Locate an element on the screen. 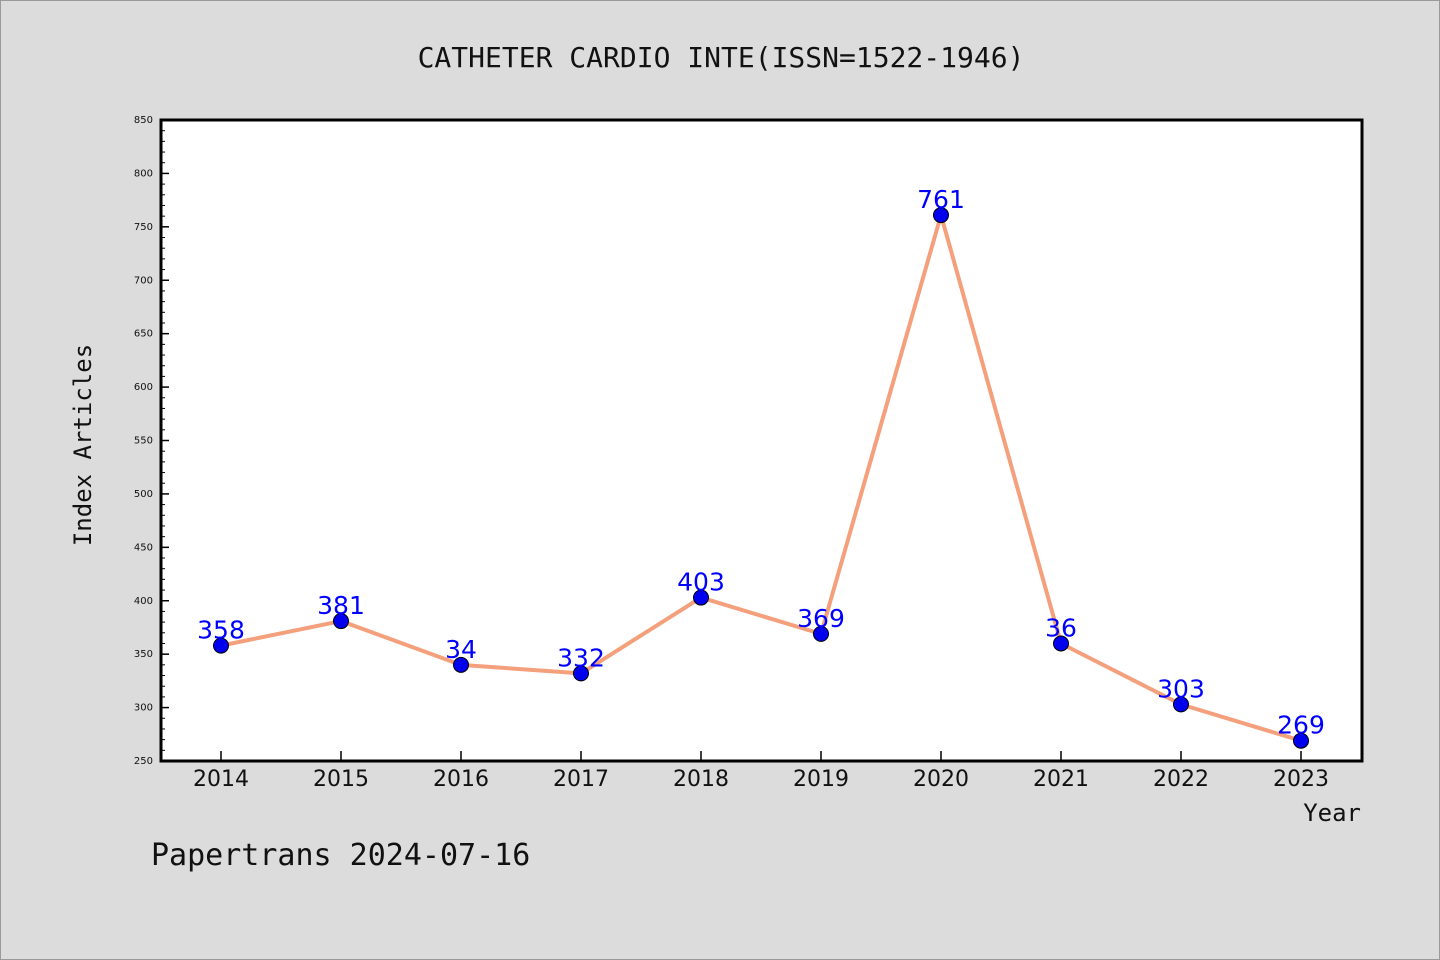 Image resolution: width=1440 pixels, height=960 pixels. data-label: 34 is located at coordinates (461, 649).